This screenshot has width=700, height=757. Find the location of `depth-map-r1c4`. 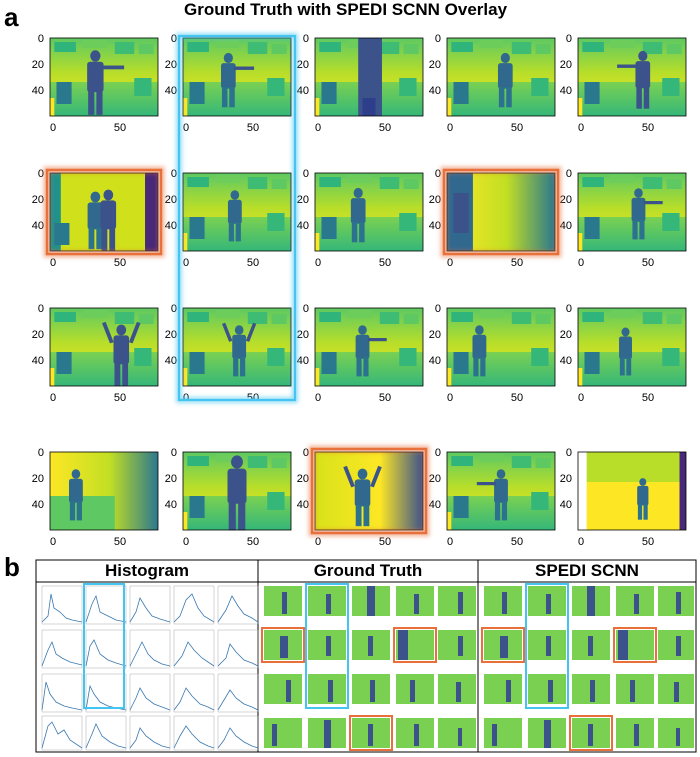

depth-map-r1c4 is located at coordinates (501, 77).